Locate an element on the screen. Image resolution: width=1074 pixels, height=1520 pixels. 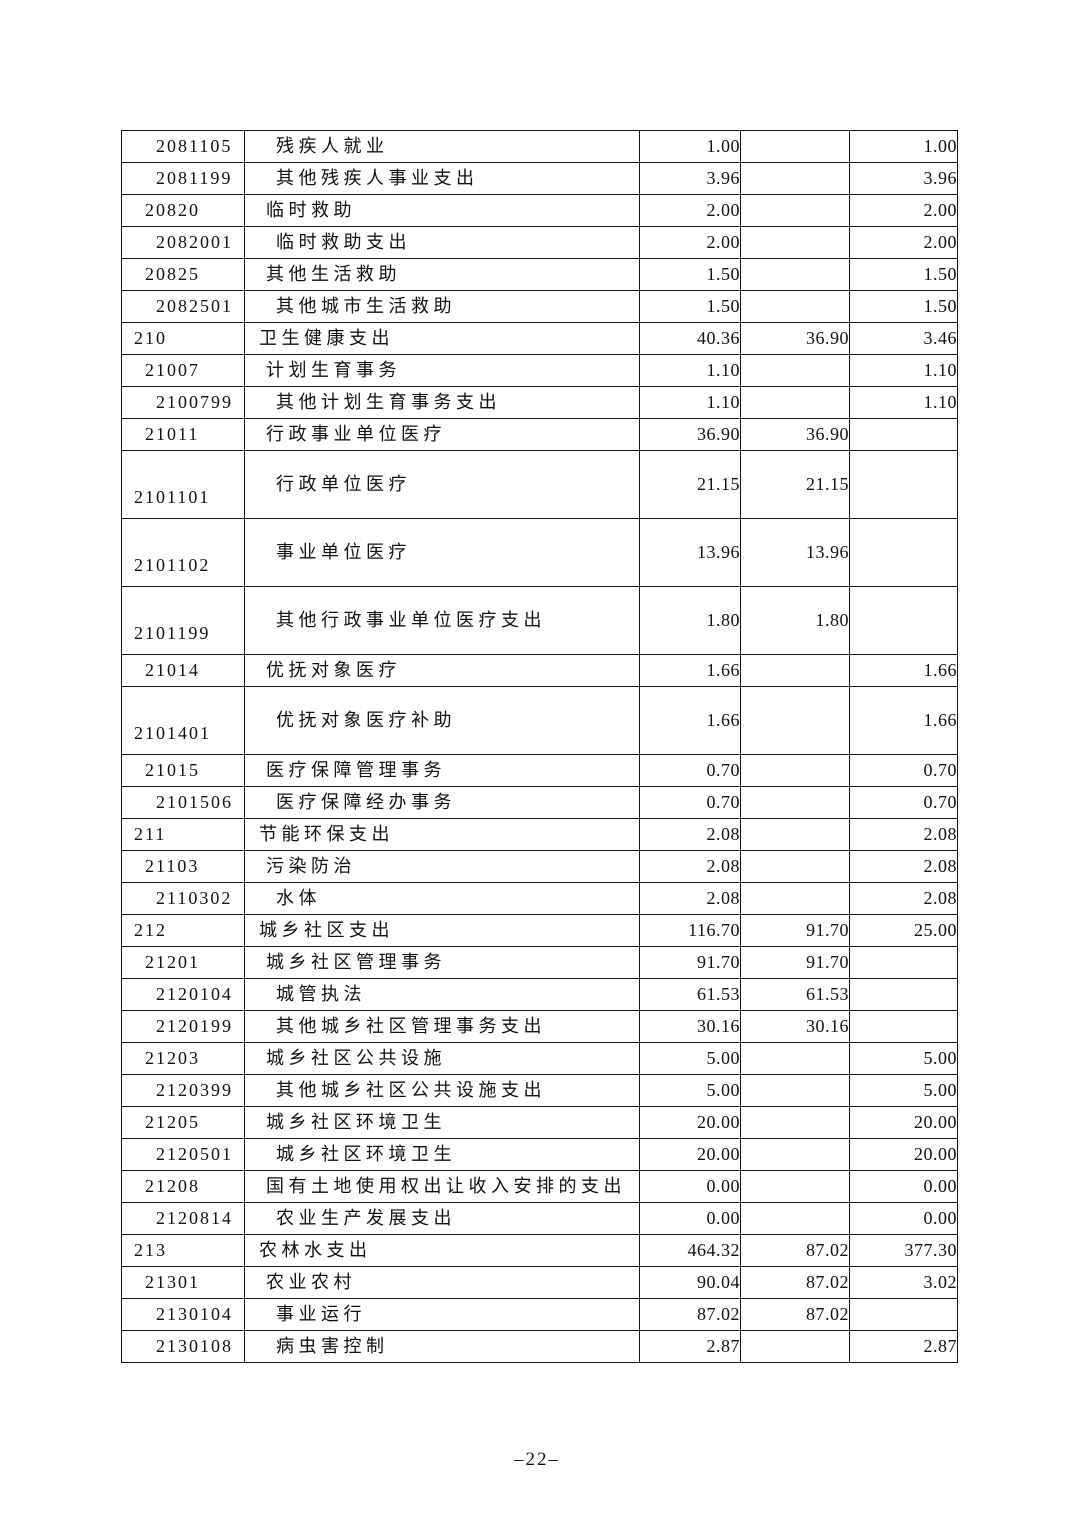
code-cell: 21011 is located at coordinates (183, 434).